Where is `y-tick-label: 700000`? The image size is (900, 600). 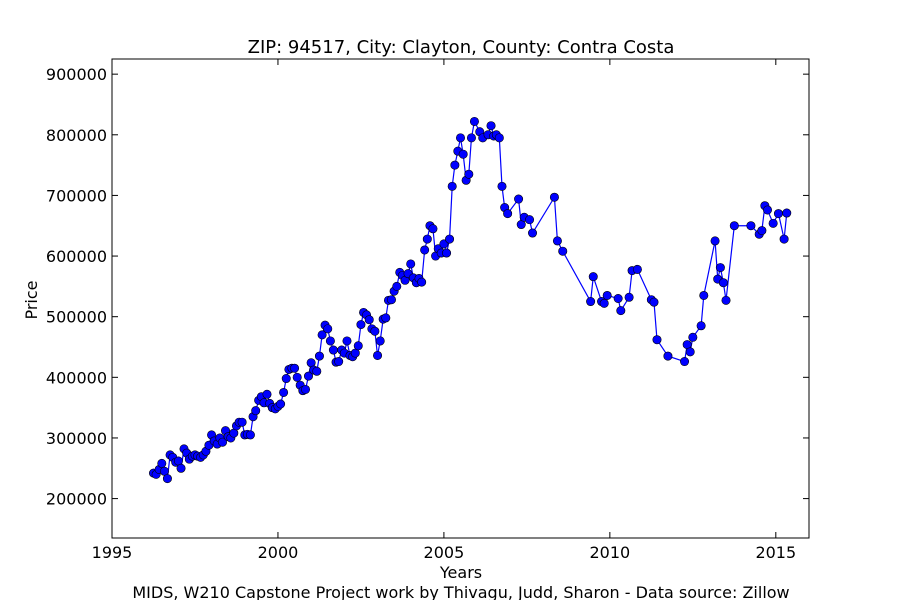 y-tick-label: 700000 is located at coordinates (76, 195).